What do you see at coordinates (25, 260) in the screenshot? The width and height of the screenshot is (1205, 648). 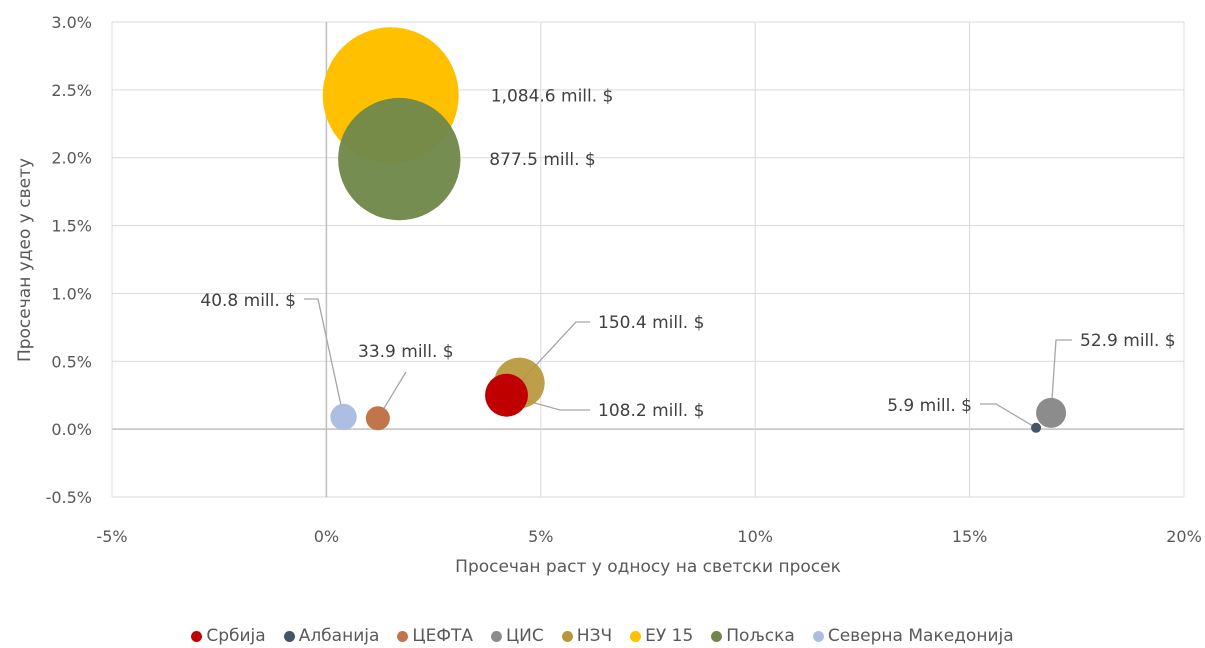 I see `y-axis-title: Просечан удео у свету` at bounding box center [25, 260].